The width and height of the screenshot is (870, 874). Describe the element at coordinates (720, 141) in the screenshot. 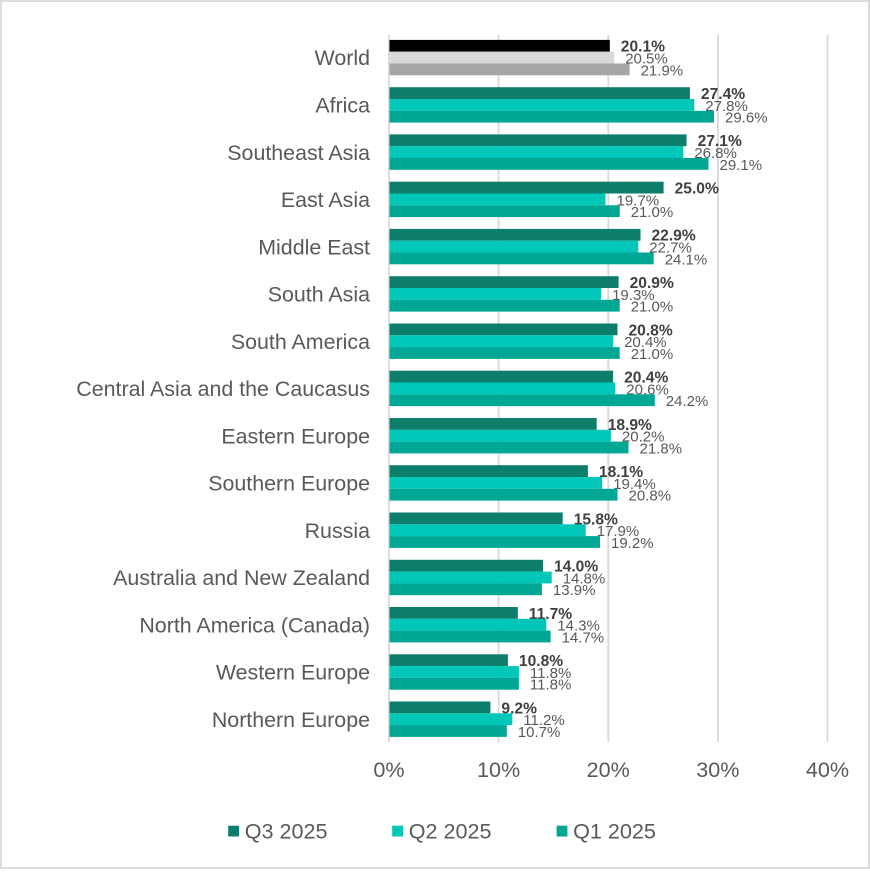

I see `svg-text: 27.1%` at that location.